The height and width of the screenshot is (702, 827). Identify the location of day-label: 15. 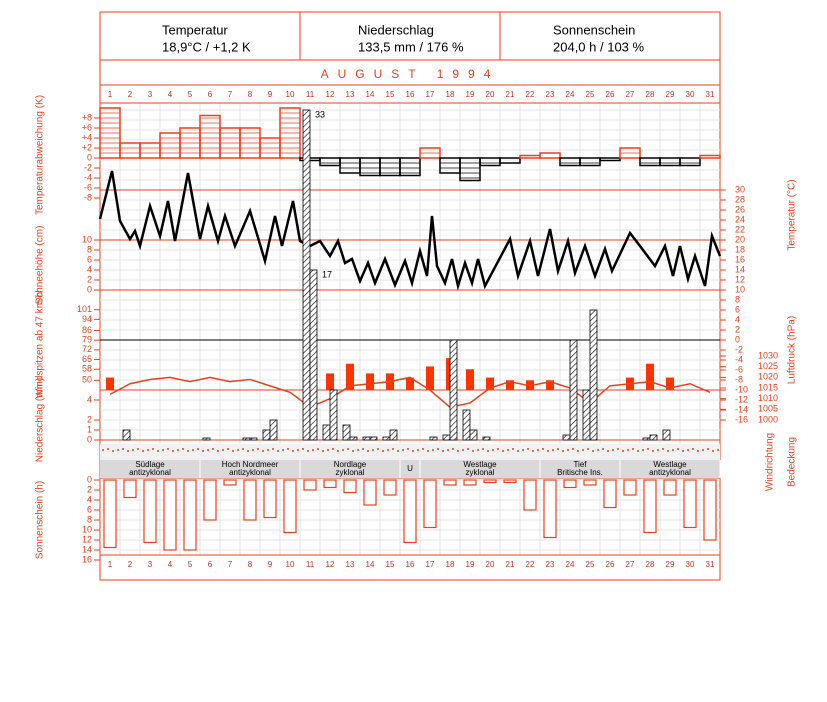
(390, 564).